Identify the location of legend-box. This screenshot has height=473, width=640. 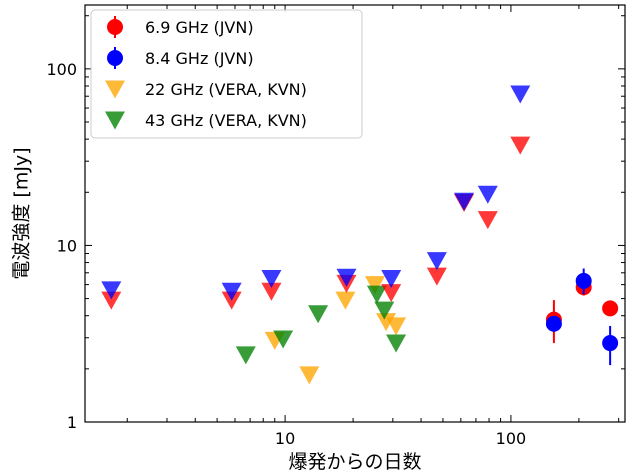
(226, 74).